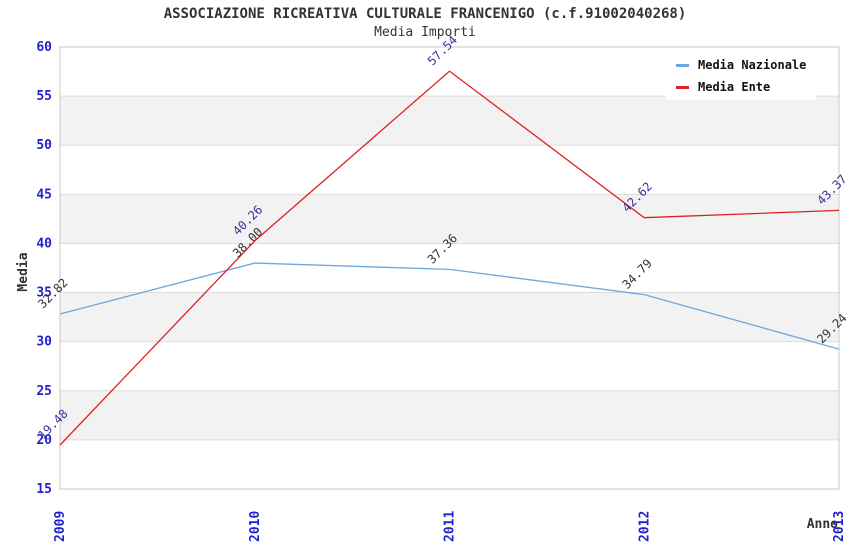 This screenshot has height=550, width=850. I want to click on legend-item-media-ente: Media Ente, so click(746, 87).